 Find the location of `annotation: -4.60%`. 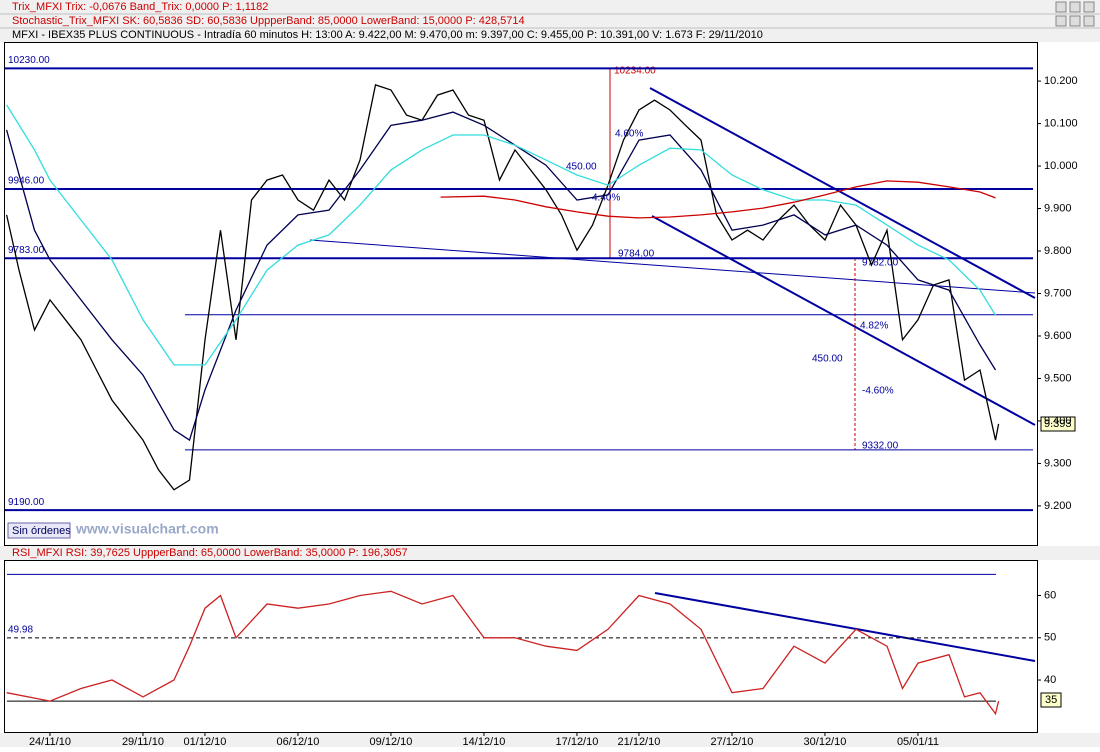

annotation: -4.60% is located at coordinates (878, 391).